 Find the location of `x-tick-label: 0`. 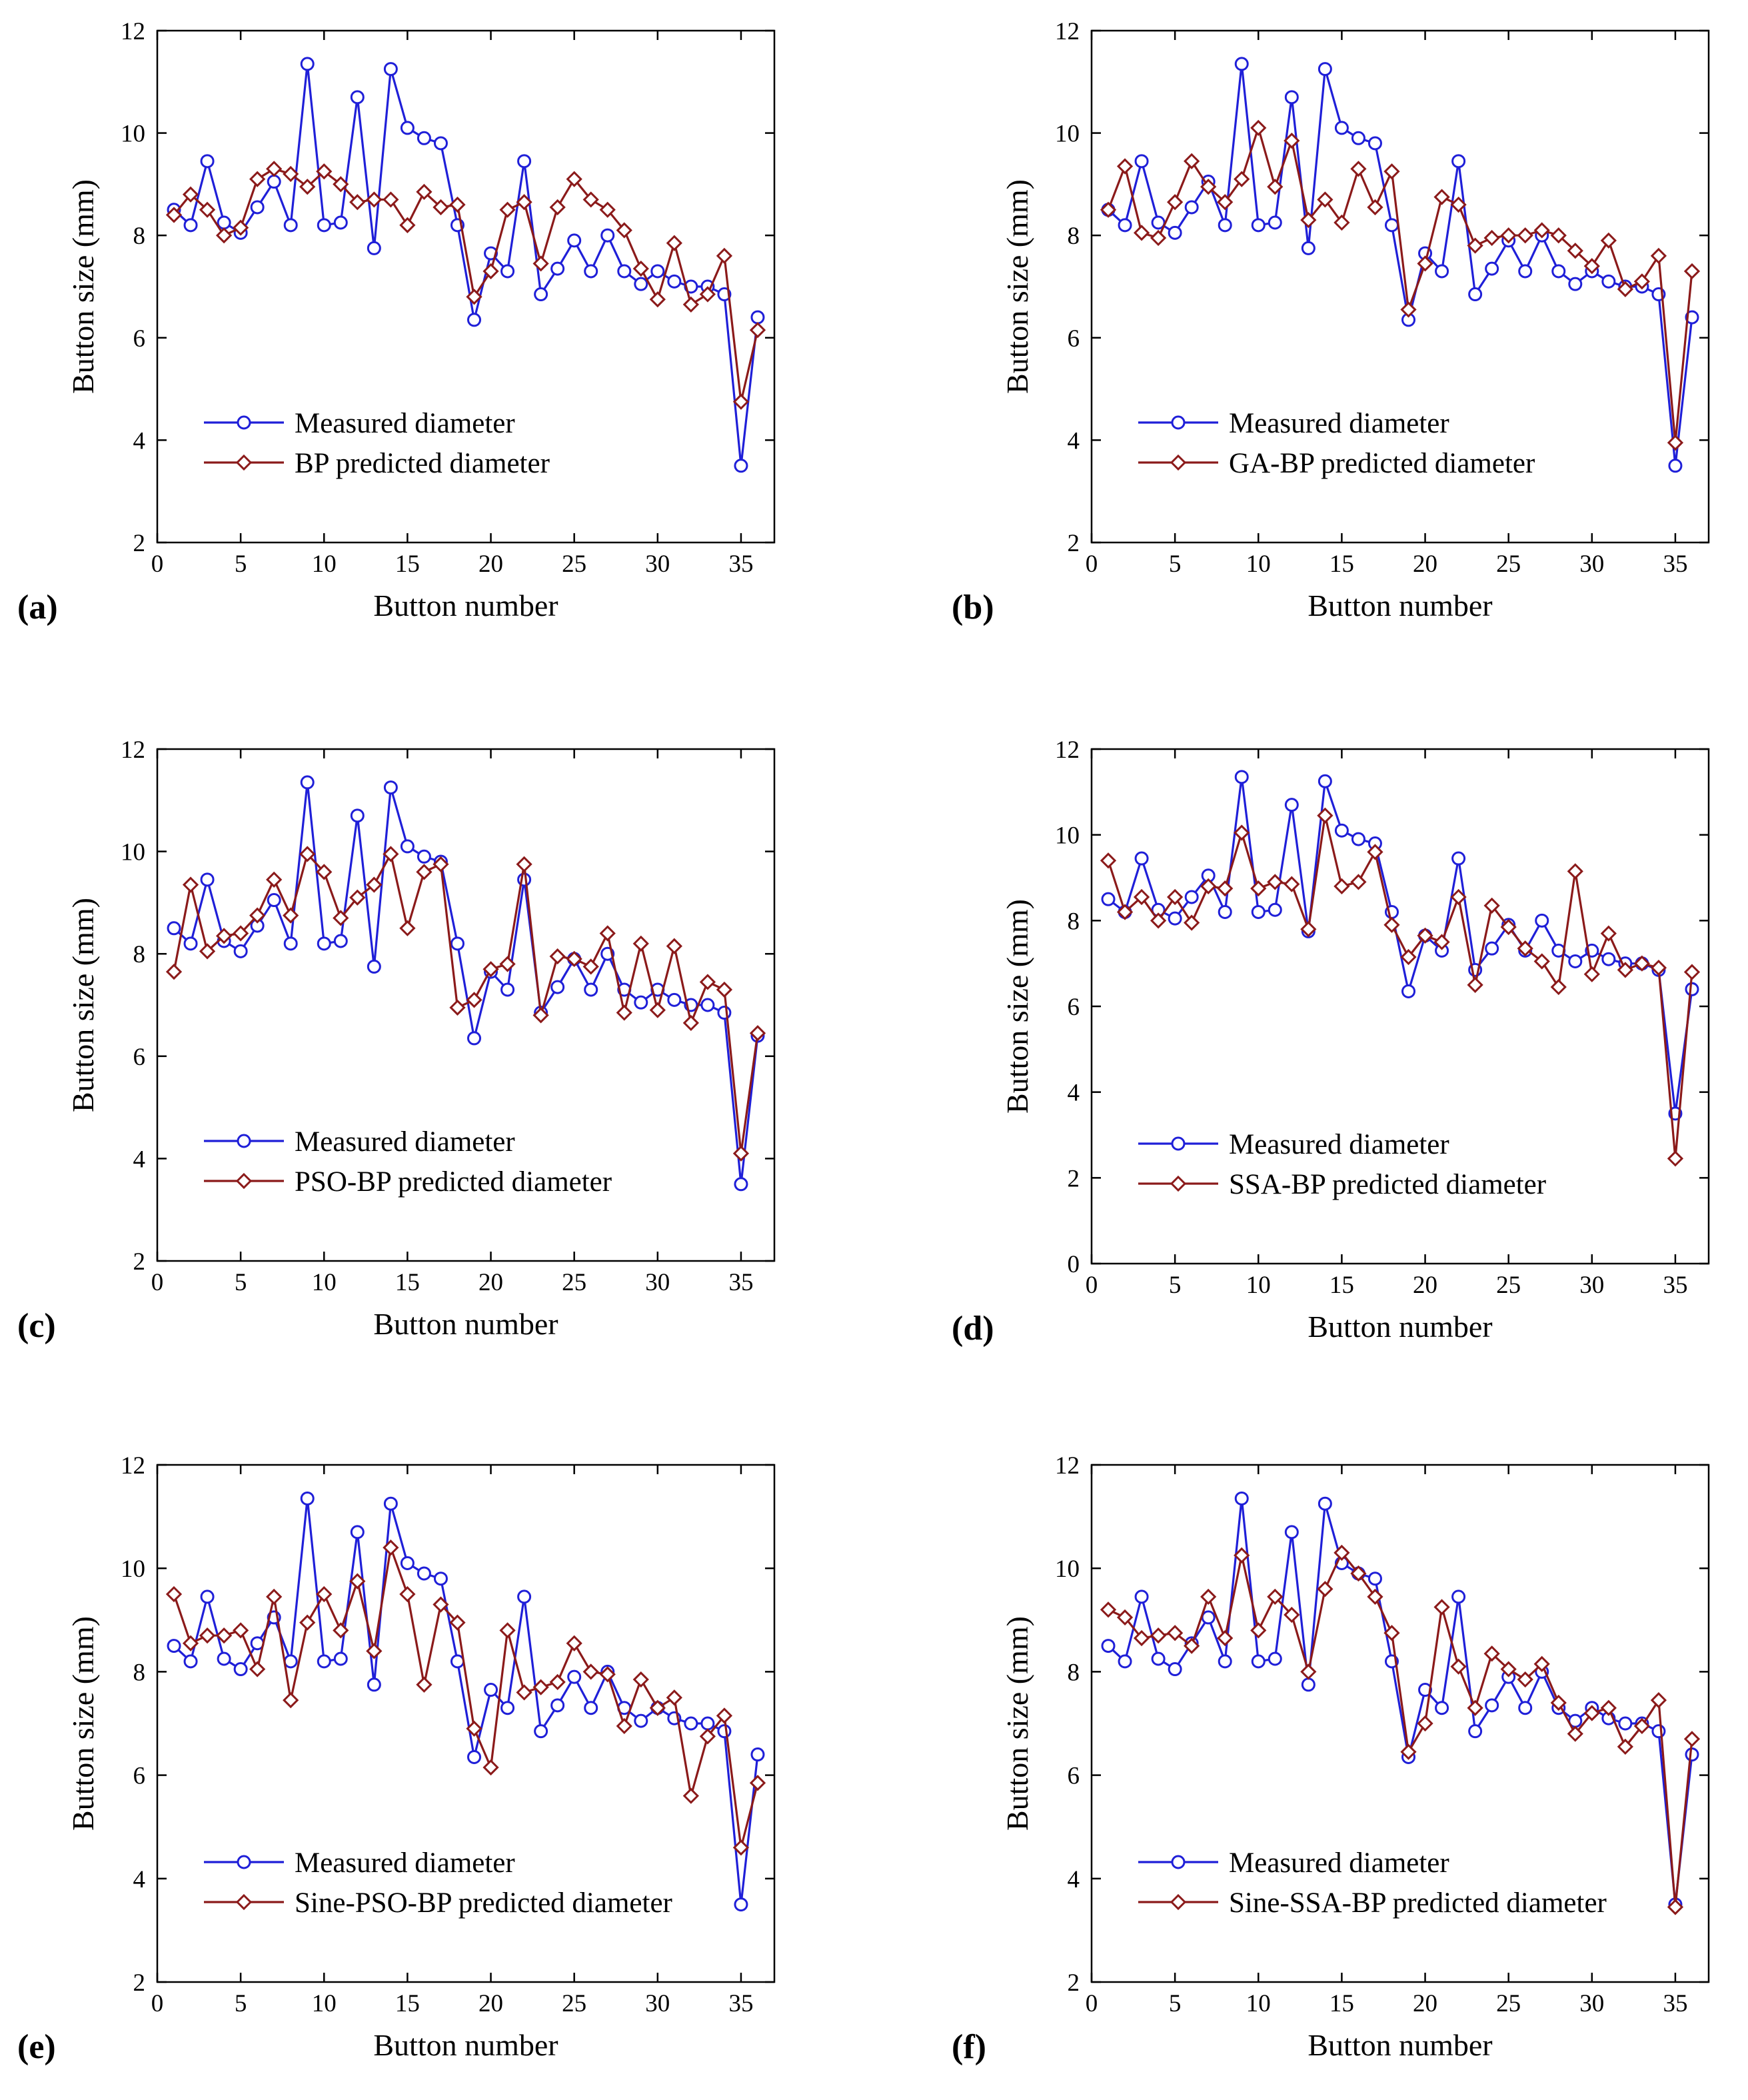

x-tick-label: 0 is located at coordinates (157, 564).